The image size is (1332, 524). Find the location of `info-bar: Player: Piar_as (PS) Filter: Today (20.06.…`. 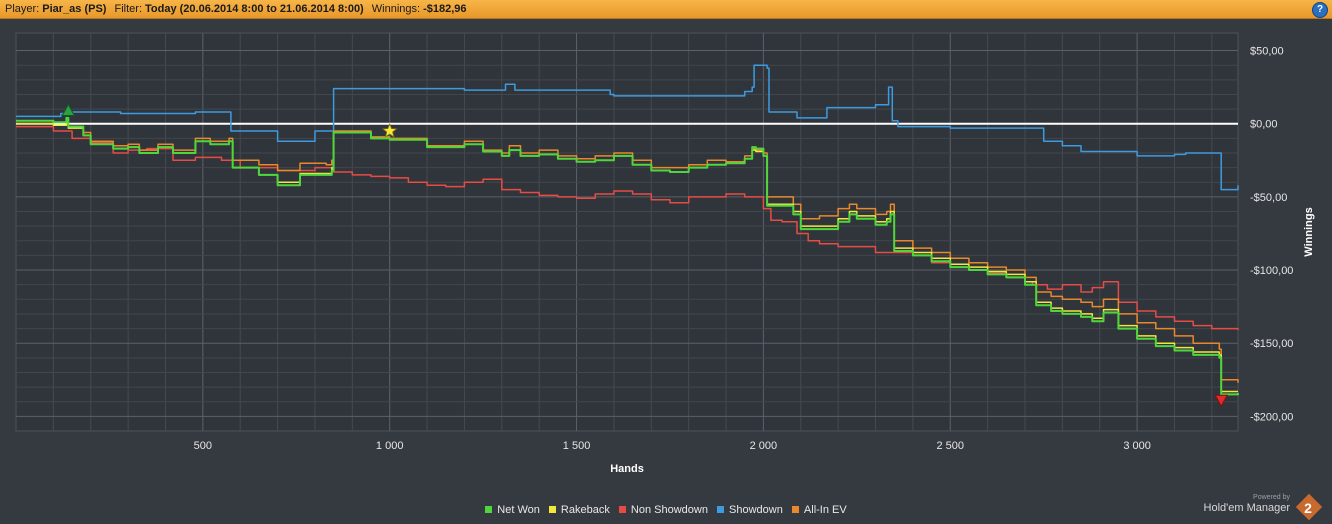

info-bar: Player: Piar_as (PS) Filter: Today (20.06.… is located at coordinates (666, 9).